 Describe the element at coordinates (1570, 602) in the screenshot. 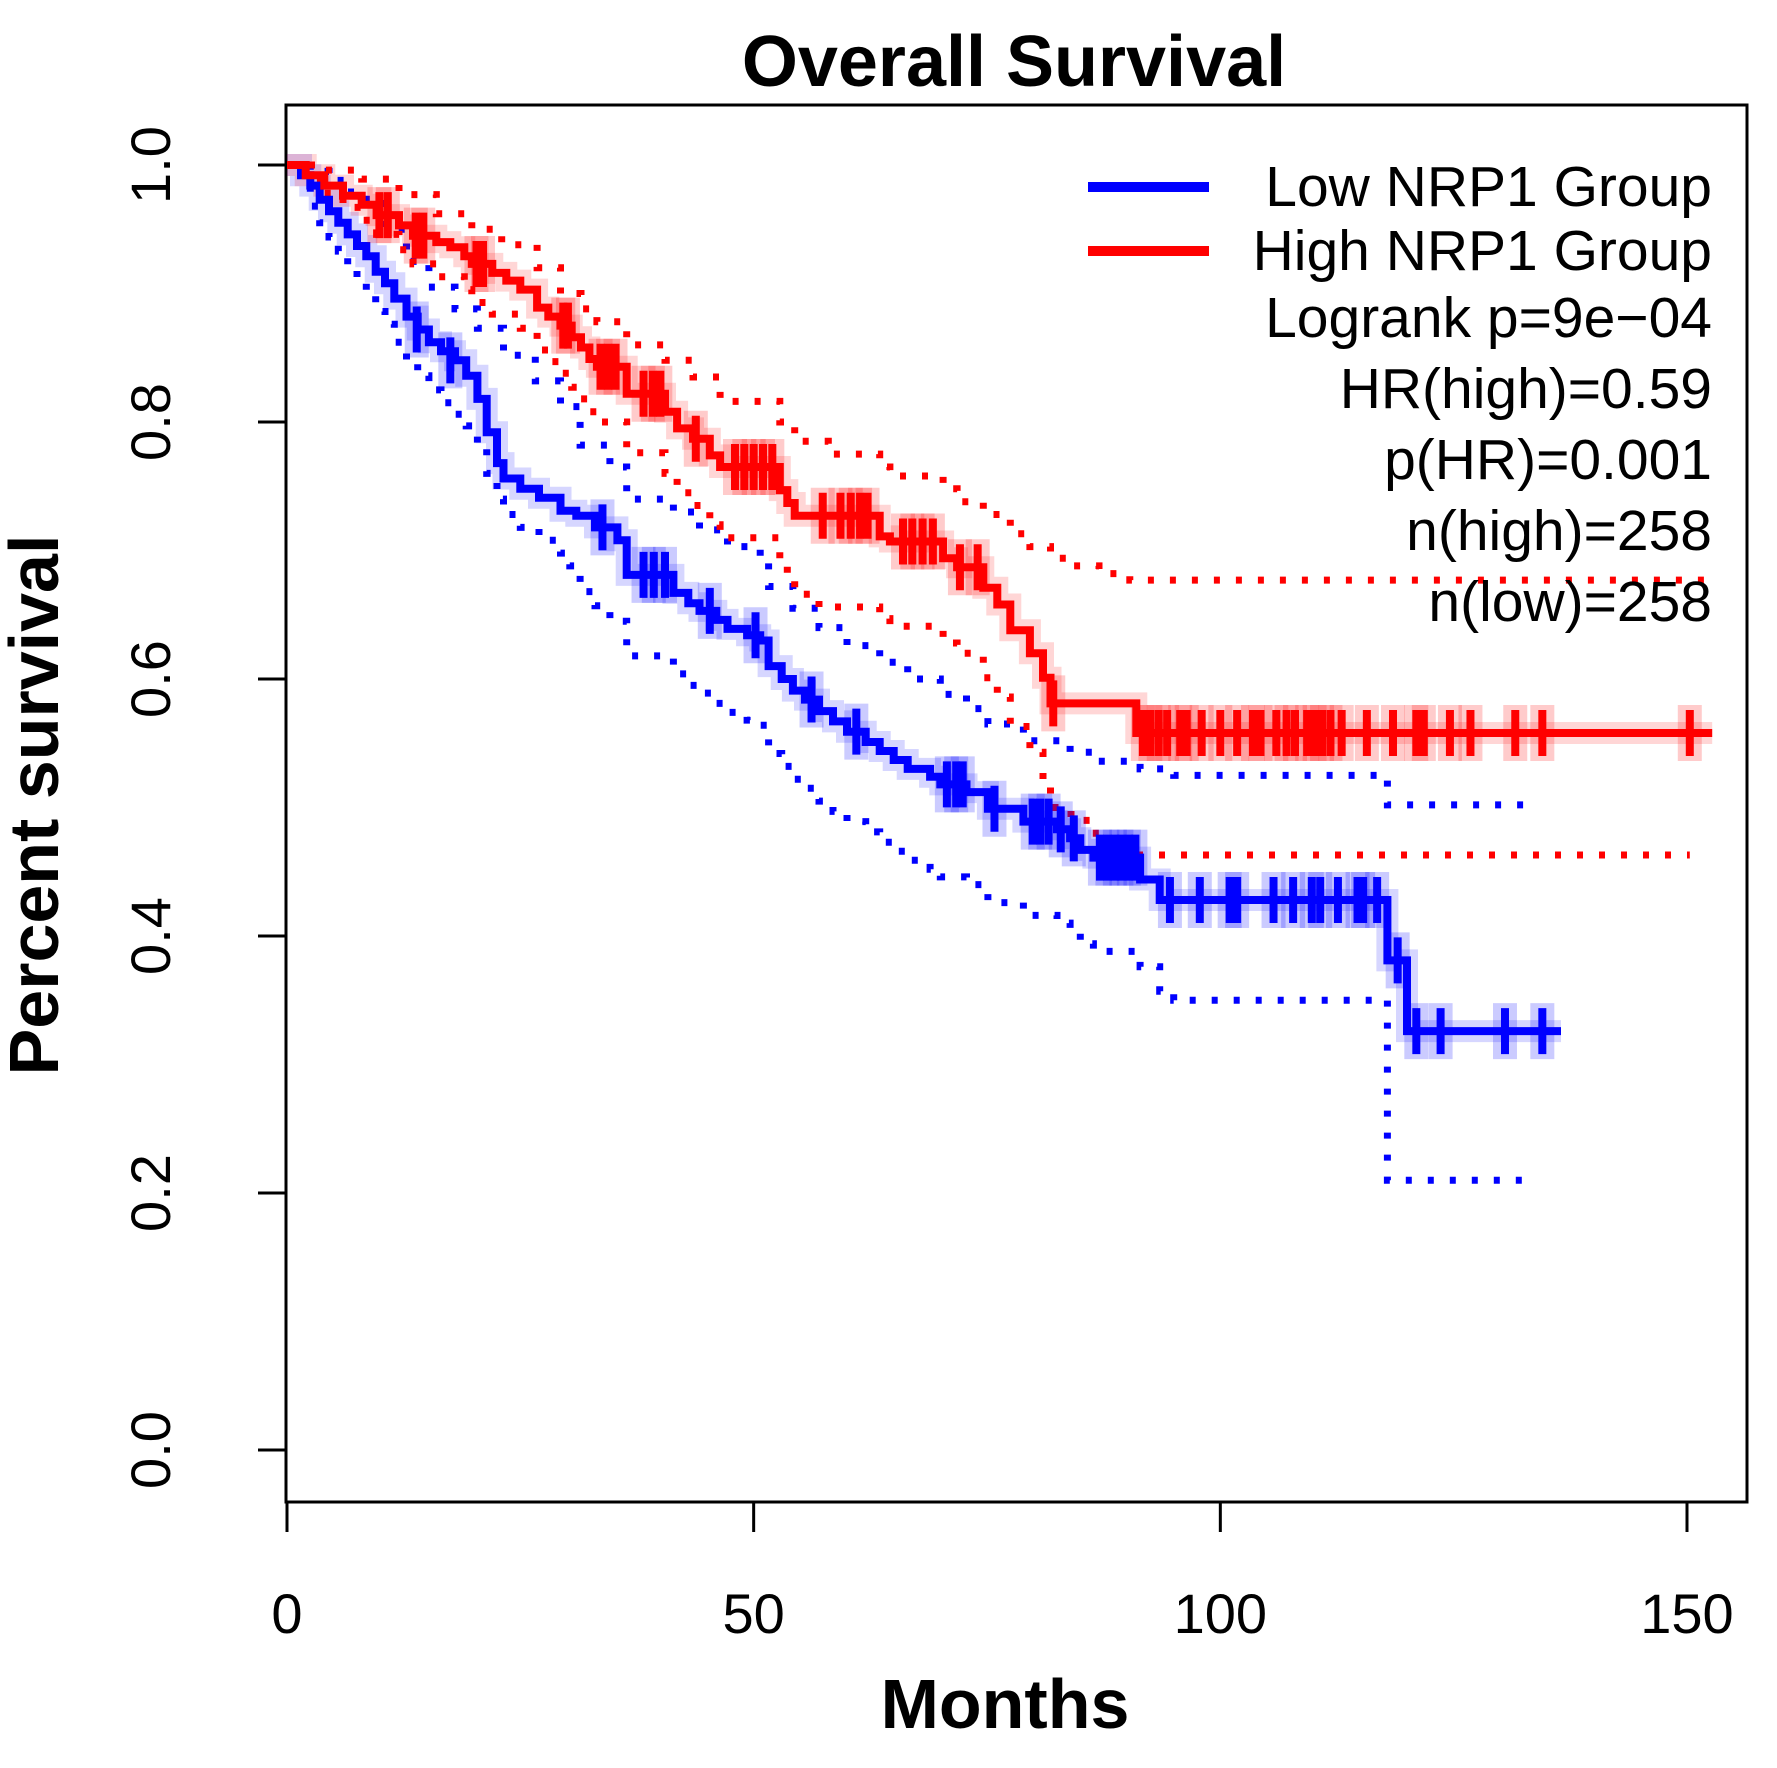

I see `stat-line: n(low)=258` at that location.